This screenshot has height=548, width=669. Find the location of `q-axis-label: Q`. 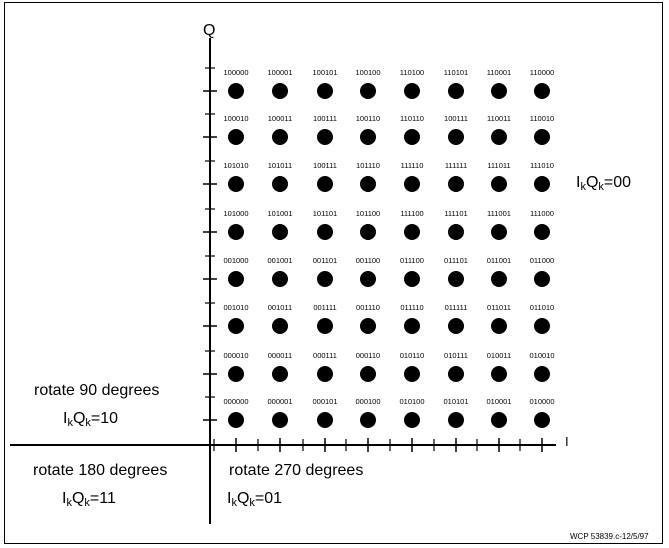

q-axis-label: Q is located at coordinates (209, 30).